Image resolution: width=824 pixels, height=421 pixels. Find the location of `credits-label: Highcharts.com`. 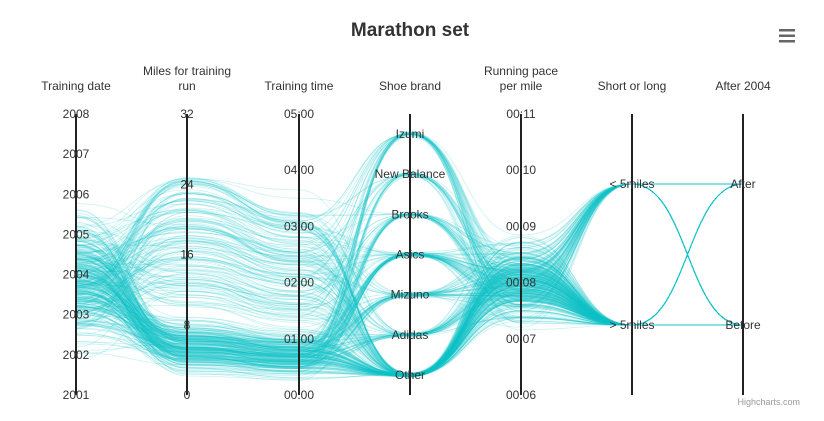

credits-label: Highcharts.com is located at coordinates (768, 402).